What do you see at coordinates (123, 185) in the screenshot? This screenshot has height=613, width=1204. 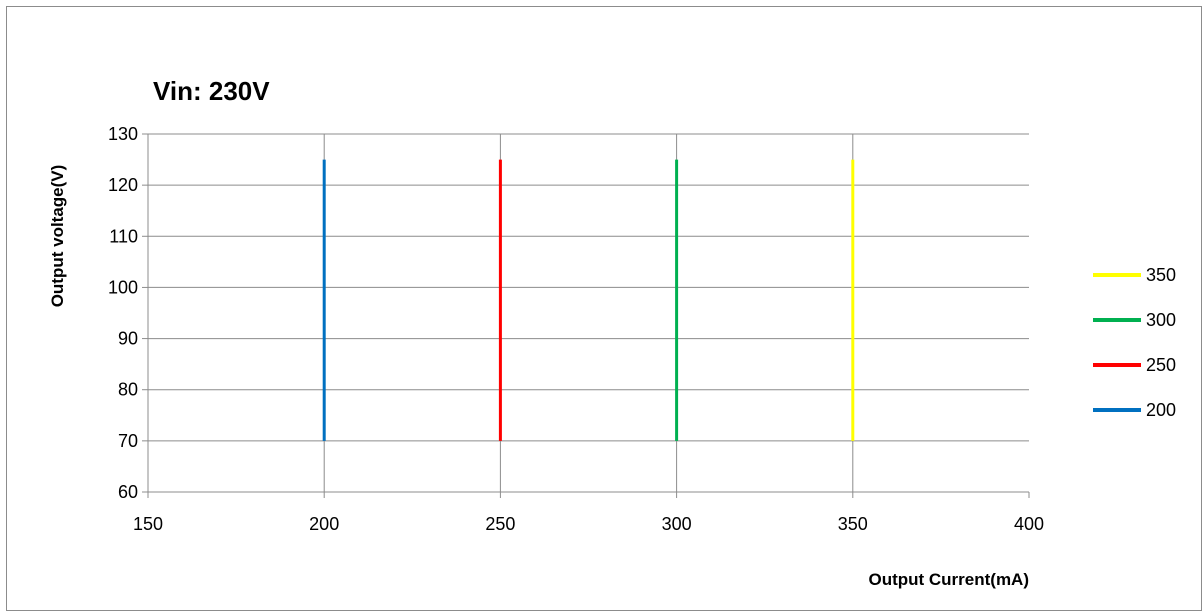 I see `y-tick-label-120: 120` at bounding box center [123, 185].